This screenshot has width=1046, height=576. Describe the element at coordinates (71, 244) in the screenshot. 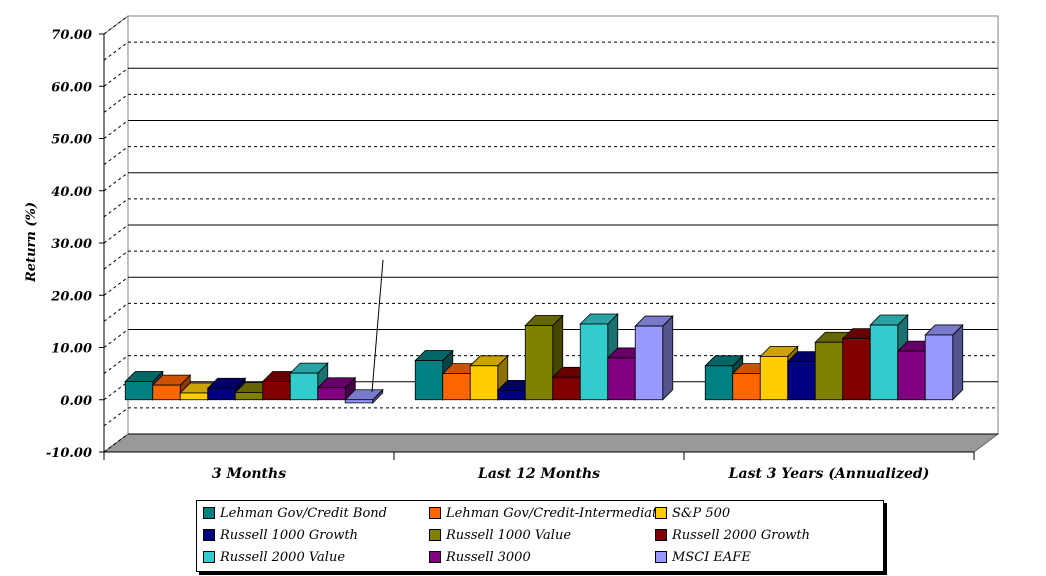

I see `y-tick-label: 30.00` at that location.